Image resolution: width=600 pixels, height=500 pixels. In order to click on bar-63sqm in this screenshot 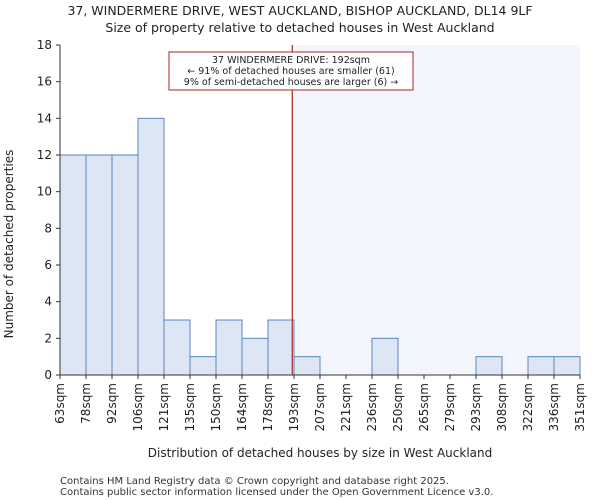, I will do `click(73, 265)`.